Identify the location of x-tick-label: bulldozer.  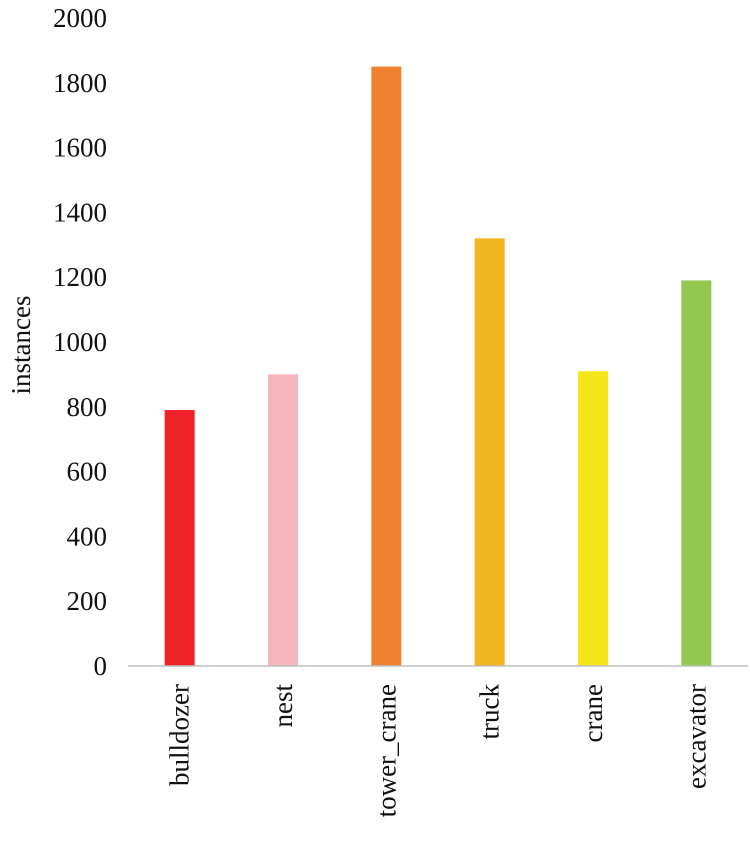
(180, 735).